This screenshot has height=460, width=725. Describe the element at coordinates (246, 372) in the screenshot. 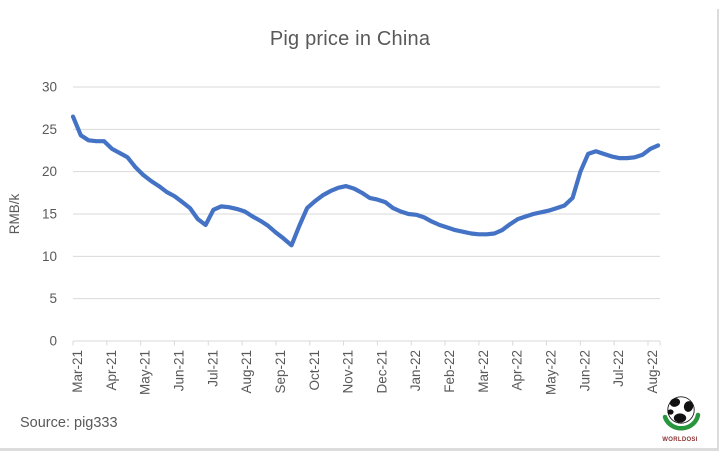

I see `x-tick-label: Aug-21` at that location.